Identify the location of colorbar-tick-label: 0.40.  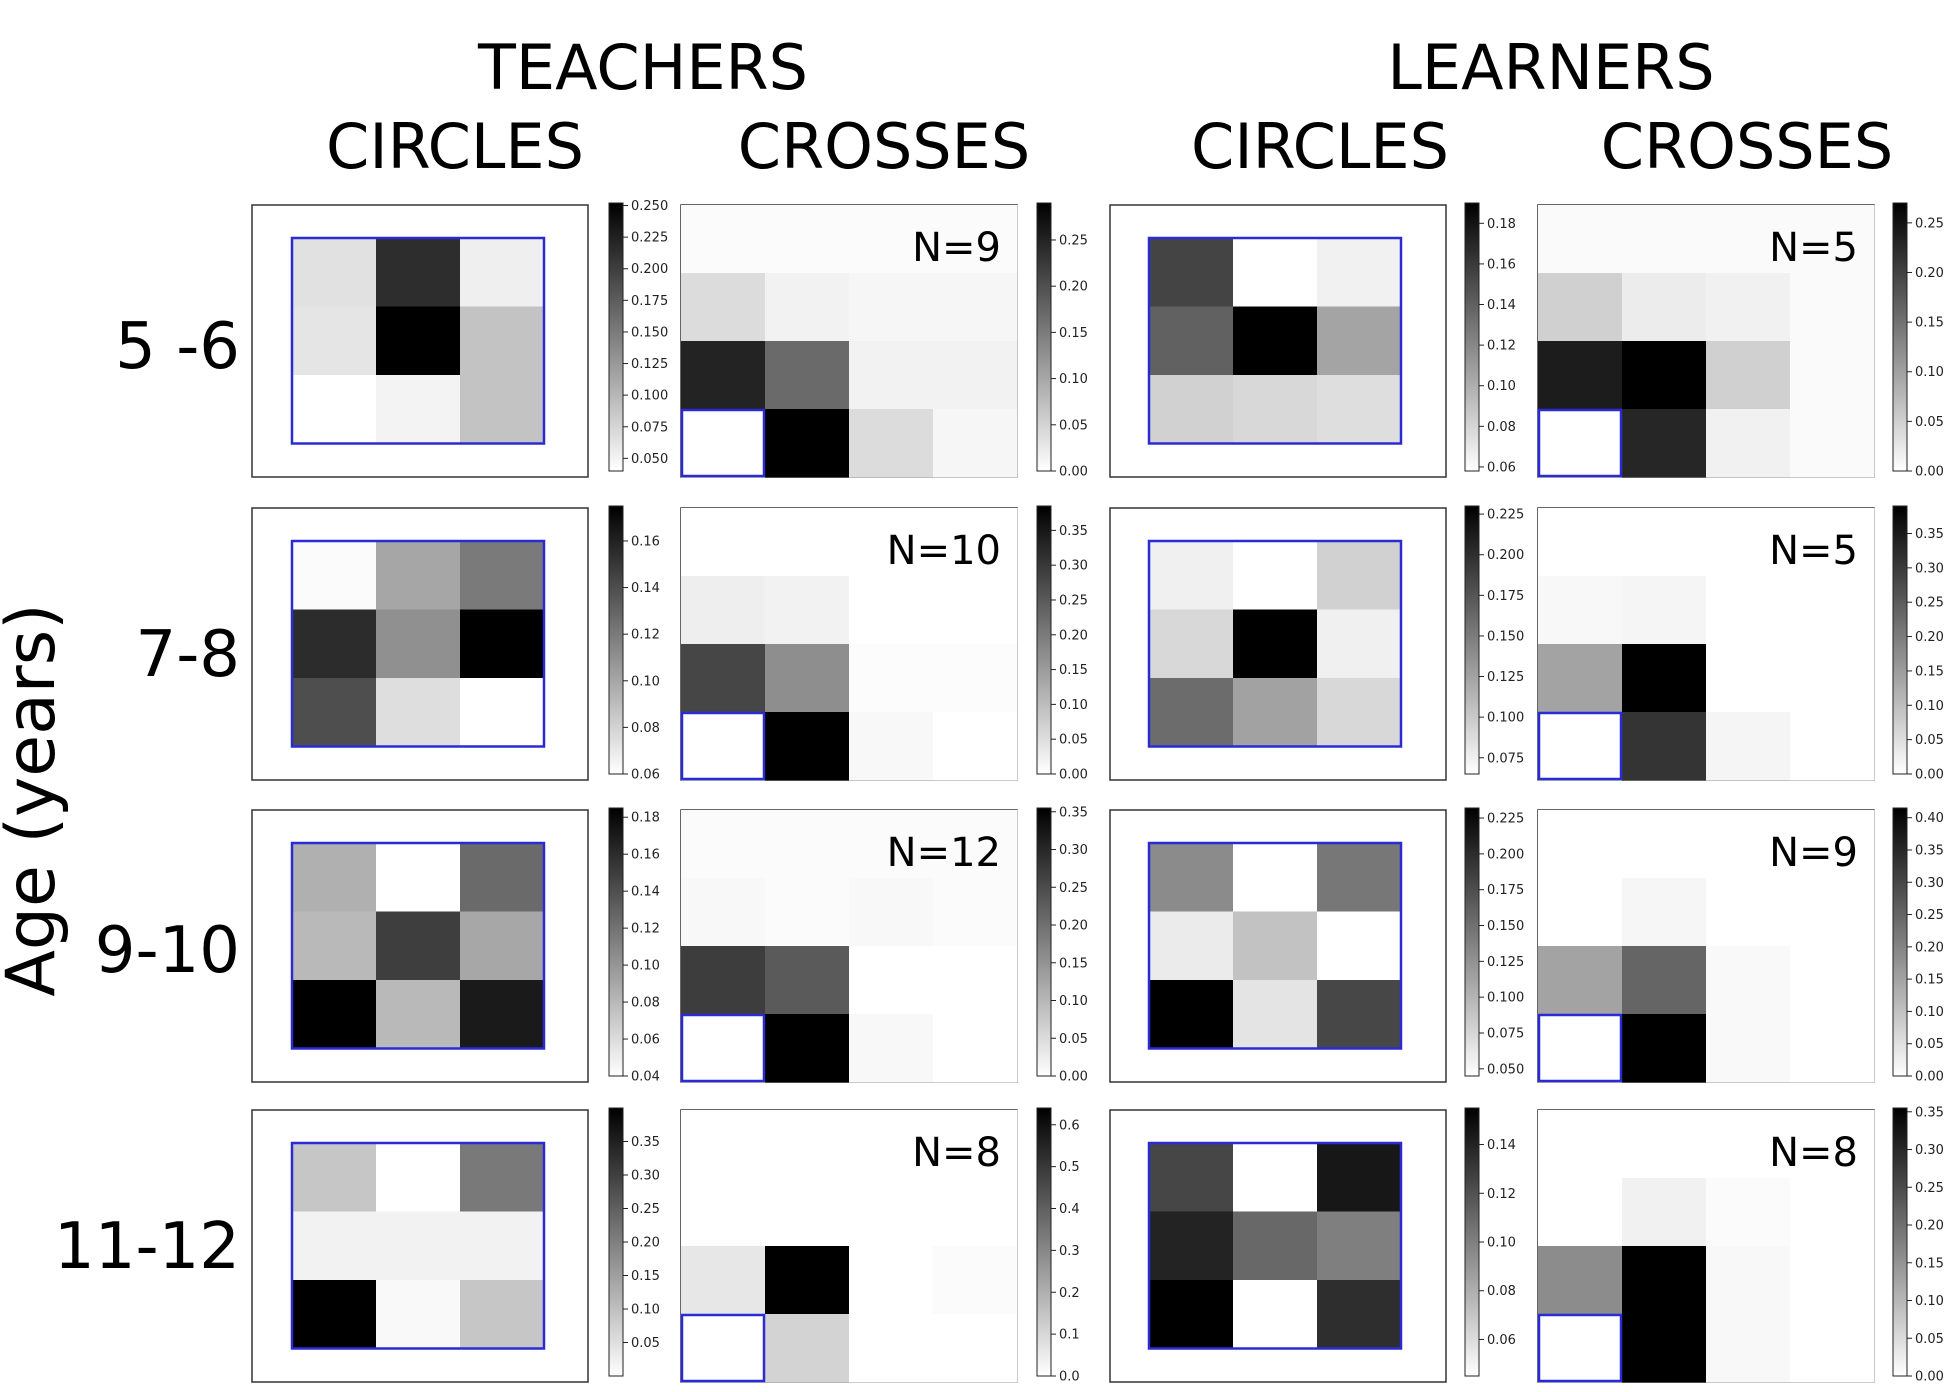
(1929, 818).